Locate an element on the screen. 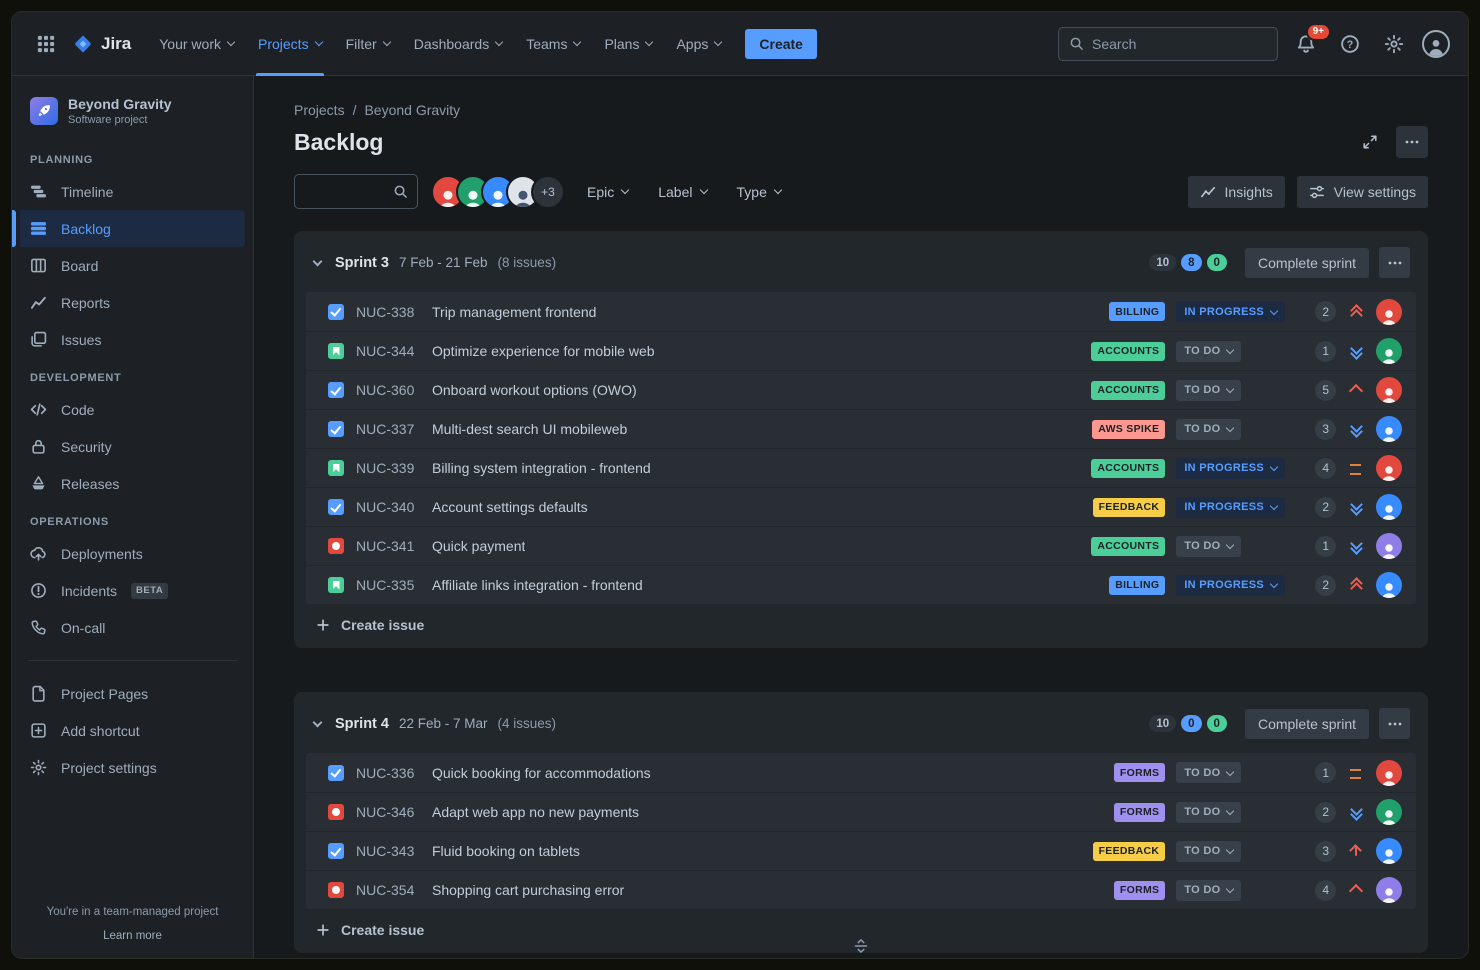  nav-item: Dashboards is located at coordinates (458, 44).